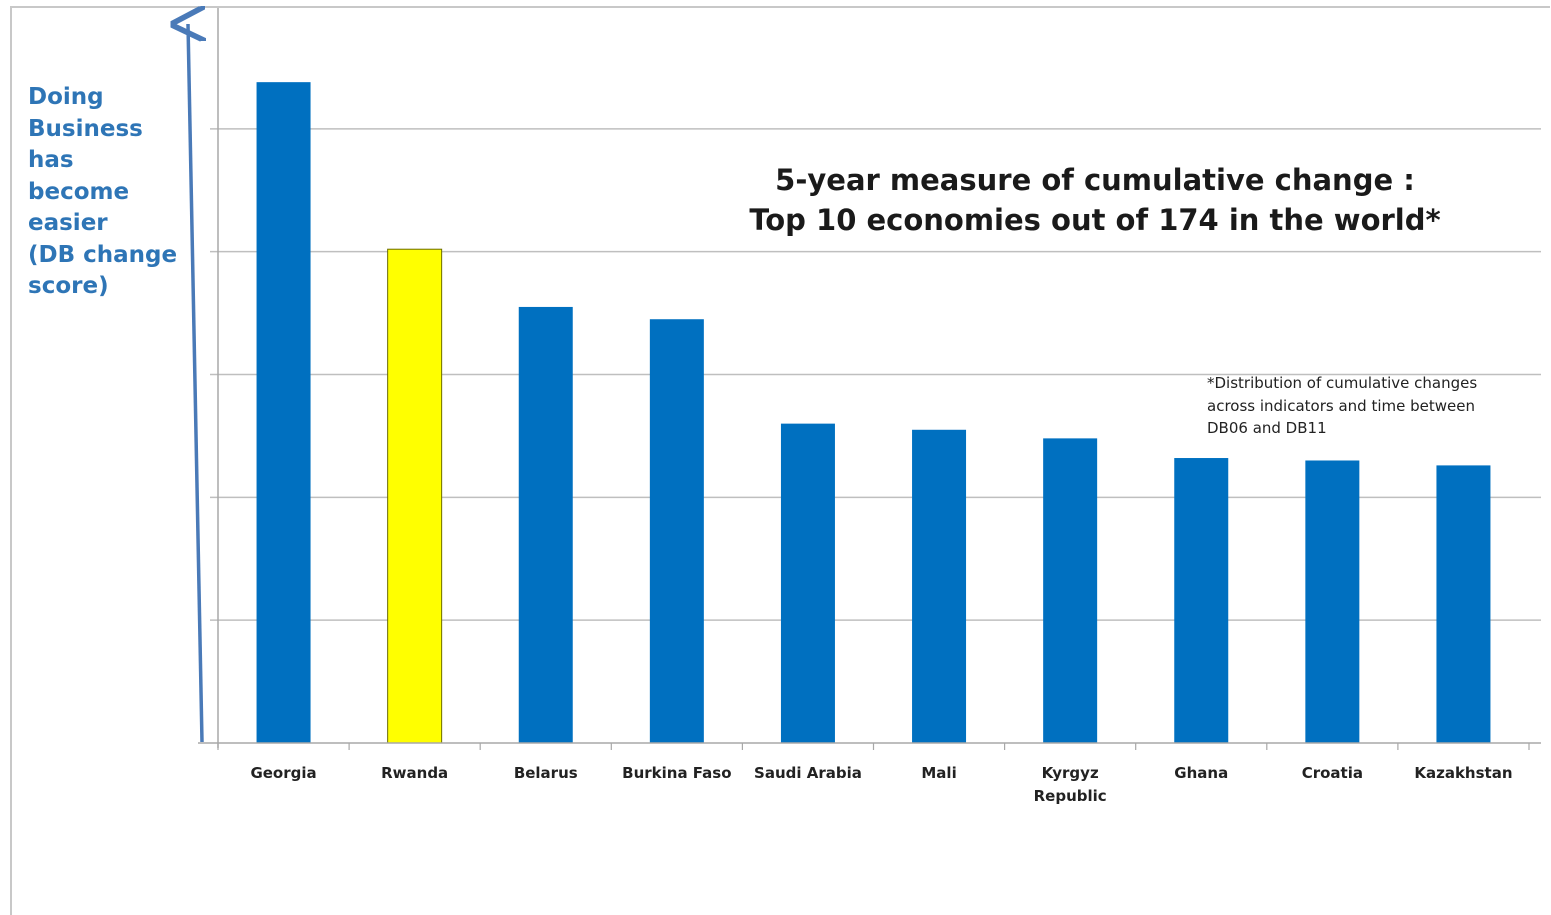  Describe the element at coordinates (195, 383) in the screenshot. I see `easier-arrow` at that location.